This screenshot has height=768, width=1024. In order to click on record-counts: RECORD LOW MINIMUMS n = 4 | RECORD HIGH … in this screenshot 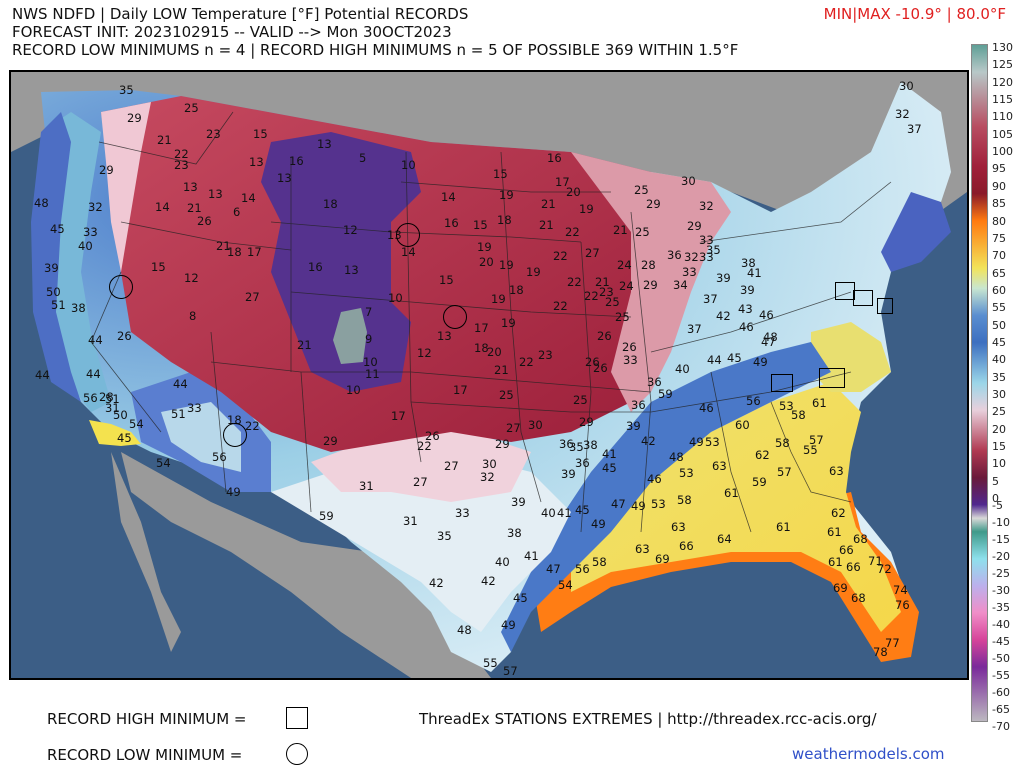, I will do `click(375, 50)`.